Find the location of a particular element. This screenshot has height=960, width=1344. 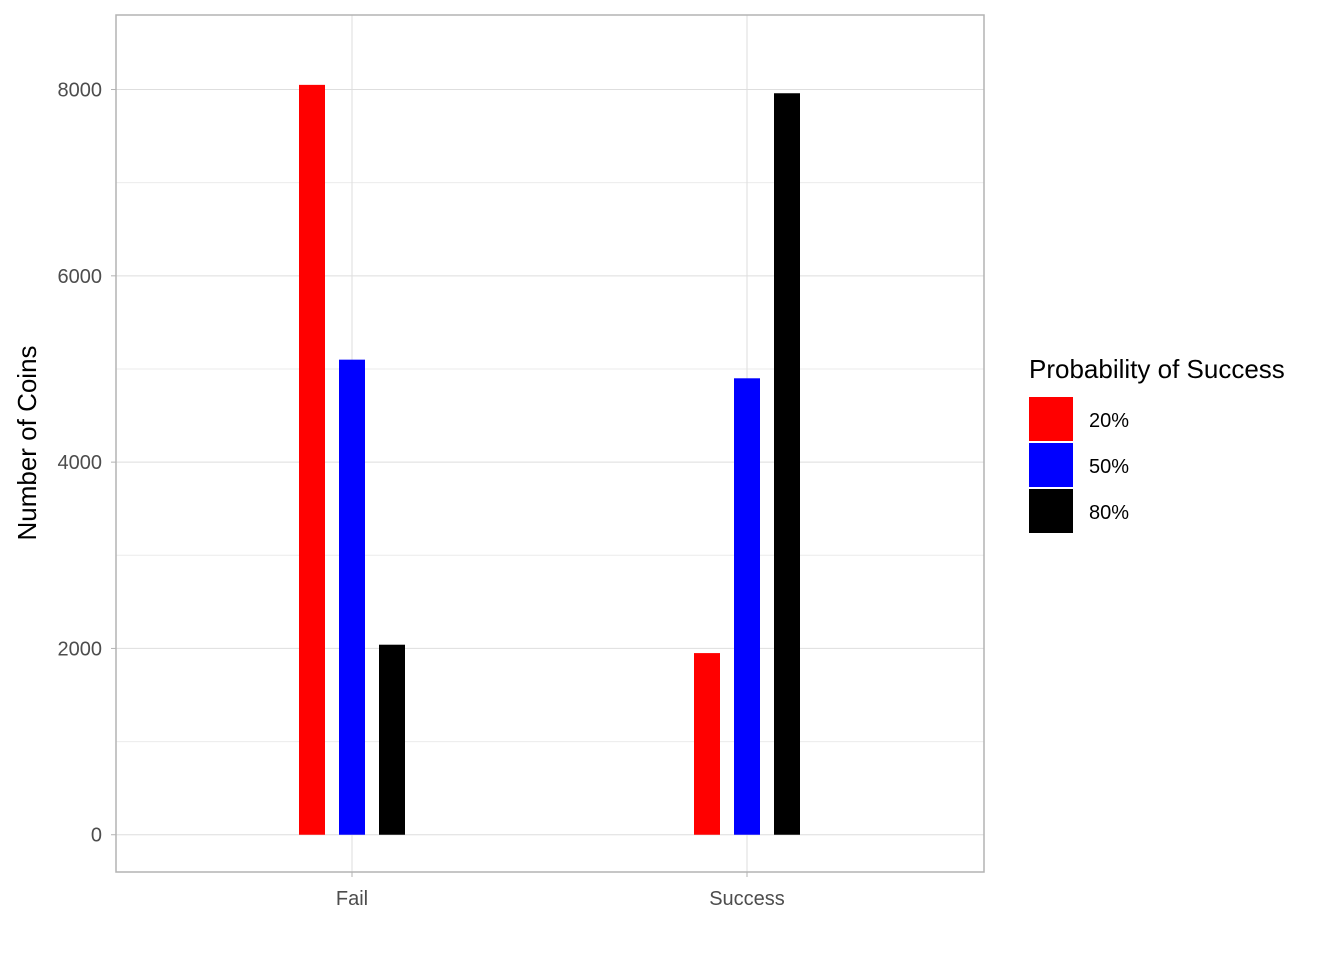

y-tick-label: 4000 is located at coordinates (80, 463).